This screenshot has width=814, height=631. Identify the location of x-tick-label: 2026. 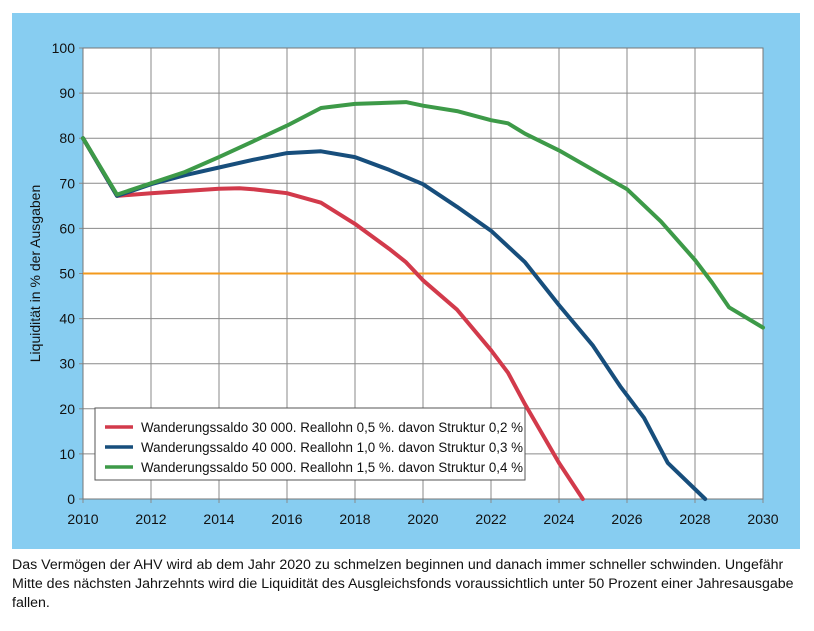
(626, 519).